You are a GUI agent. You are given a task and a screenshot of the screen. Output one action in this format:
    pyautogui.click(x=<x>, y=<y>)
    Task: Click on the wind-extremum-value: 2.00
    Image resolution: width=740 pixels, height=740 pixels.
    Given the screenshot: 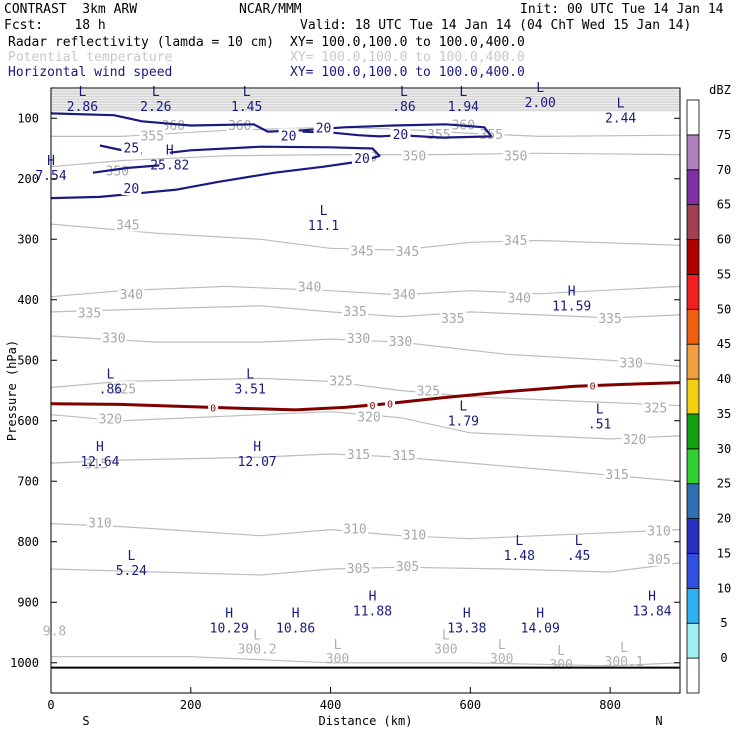 What is the action you would take?
    pyautogui.click(x=540, y=103)
    